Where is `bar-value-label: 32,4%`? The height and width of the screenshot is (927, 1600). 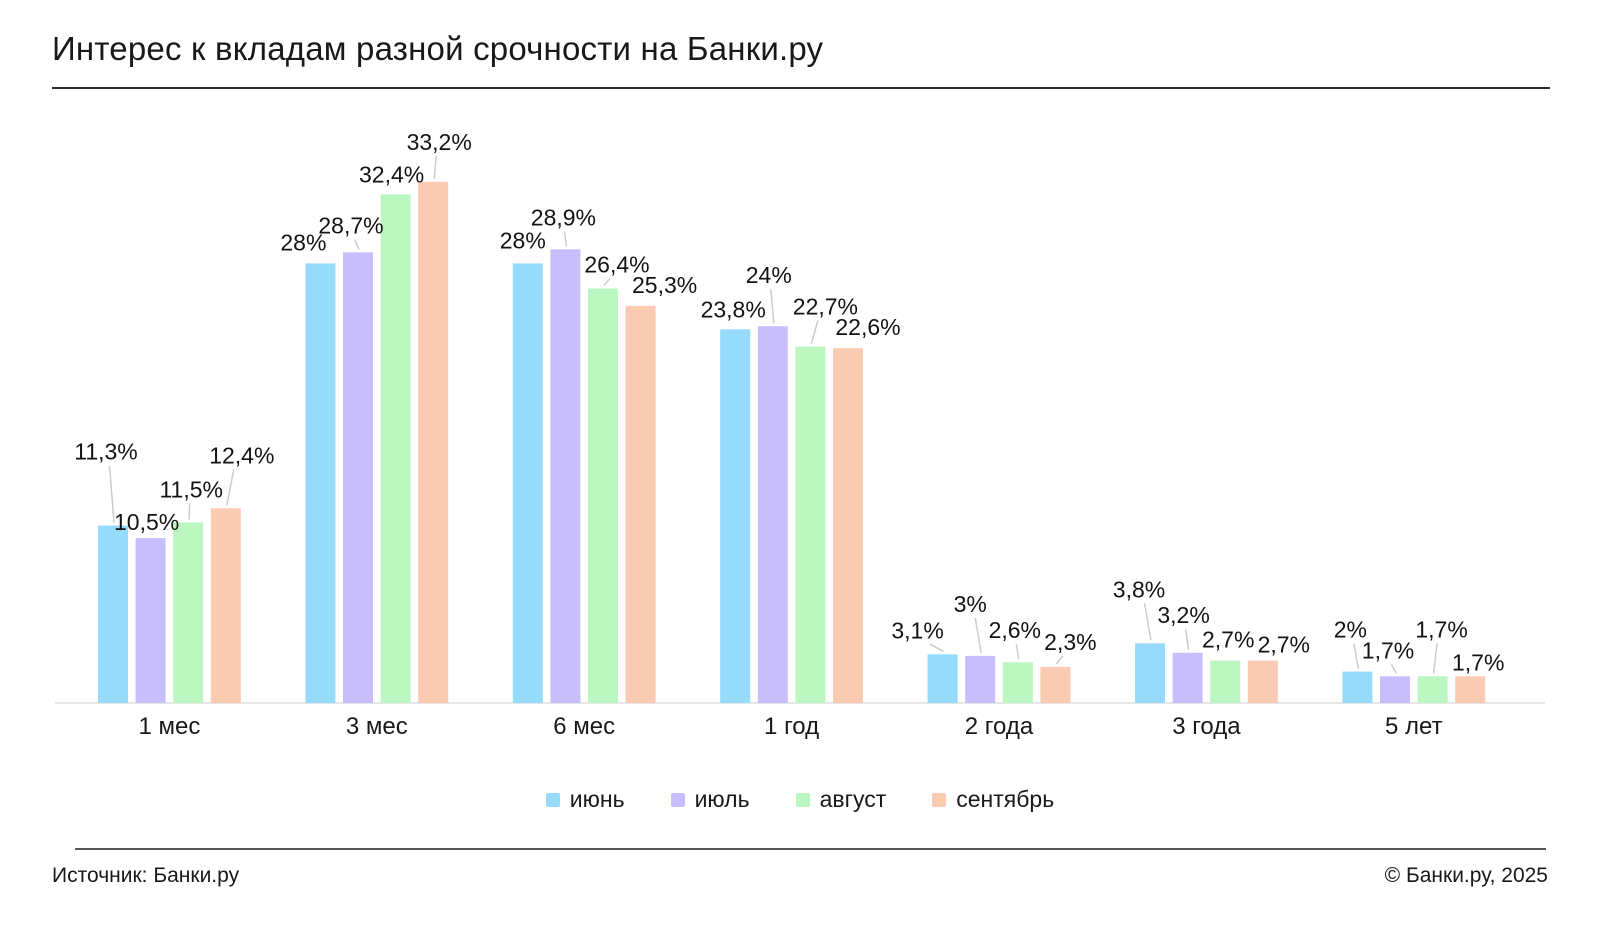
bar-value-label: 32,4% is located at coordinates (391, 174).